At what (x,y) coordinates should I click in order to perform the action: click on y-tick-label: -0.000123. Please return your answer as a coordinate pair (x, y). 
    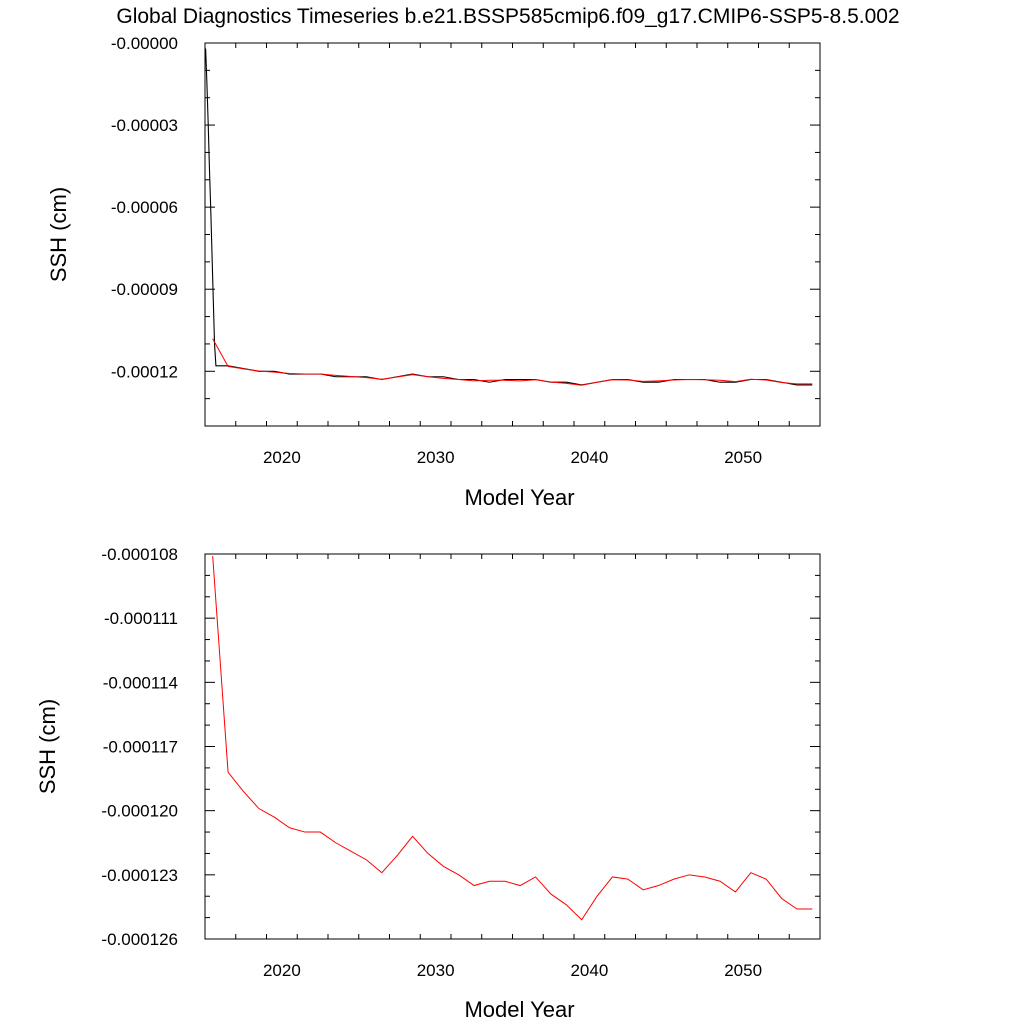
    Looking at the image, I should click on (139, 875).